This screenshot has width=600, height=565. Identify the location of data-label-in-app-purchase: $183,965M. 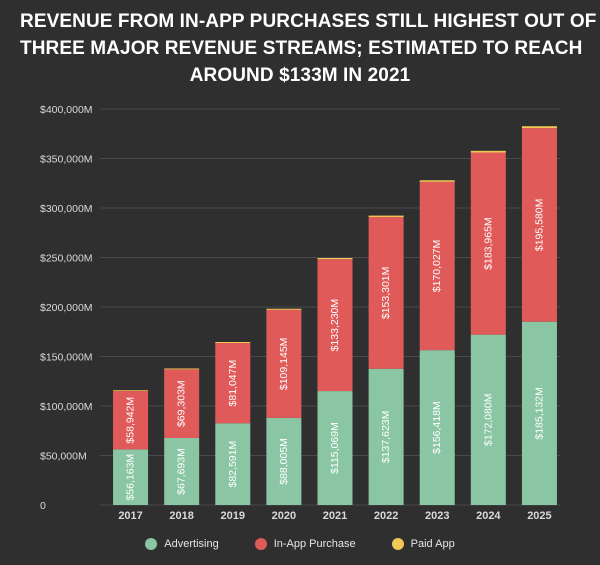
(488, 243).